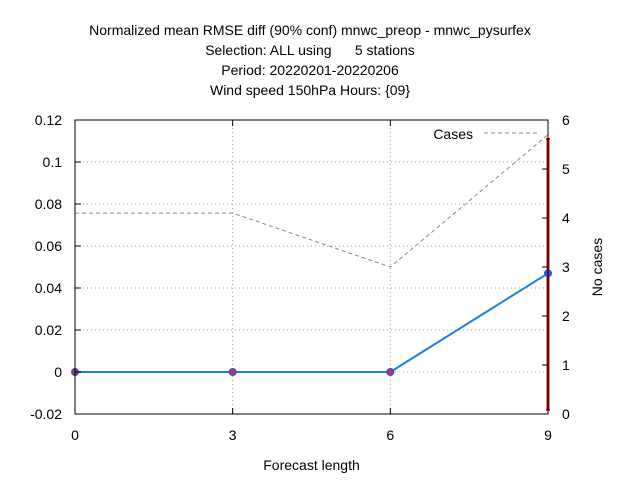  I want to click on y-tick-label: 0.02, so click(48, 330).